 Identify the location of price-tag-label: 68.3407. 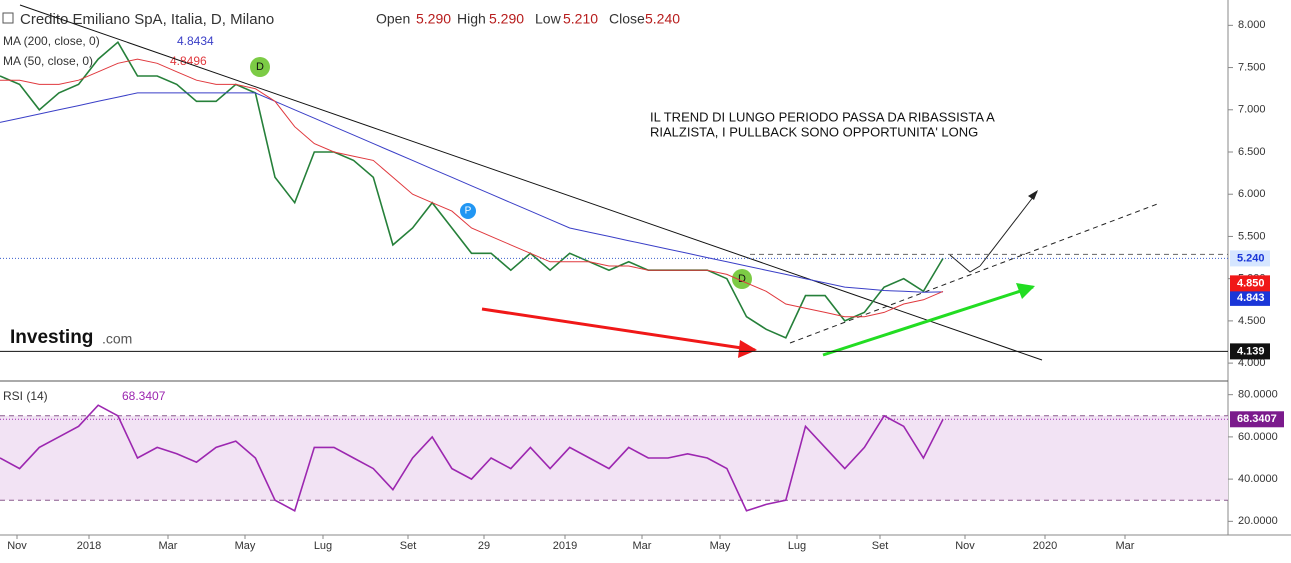
(1257, 419).